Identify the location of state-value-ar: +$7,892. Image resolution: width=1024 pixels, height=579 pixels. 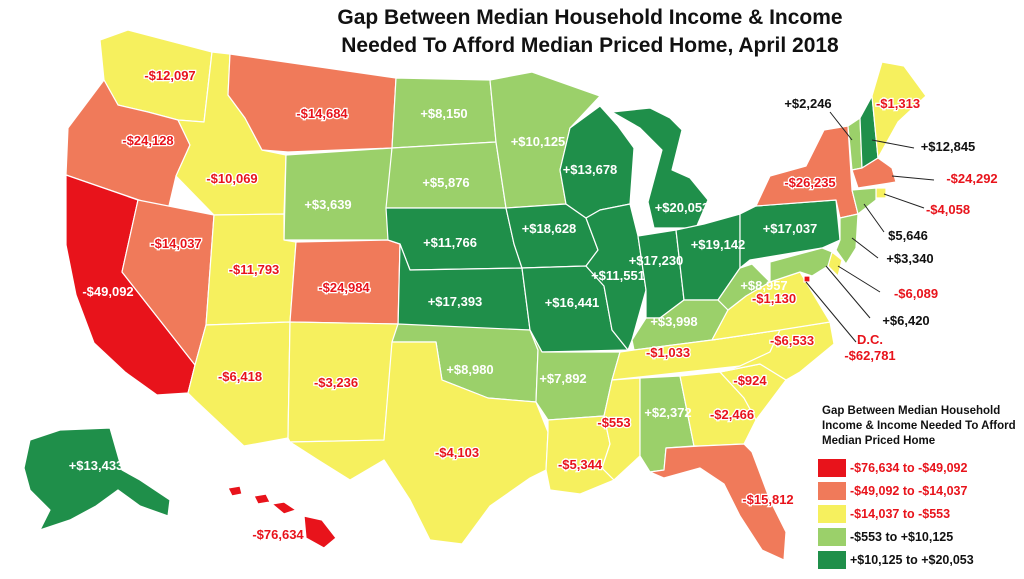
(562, 378).